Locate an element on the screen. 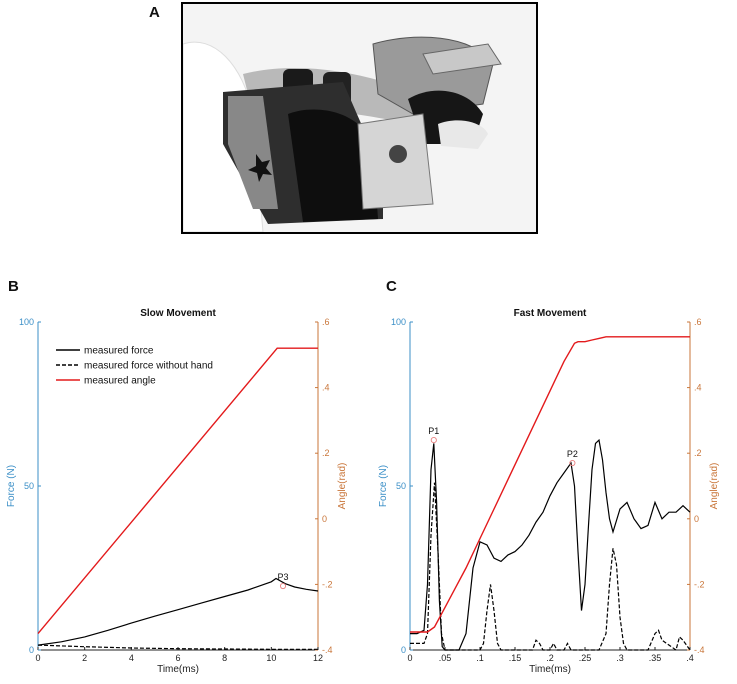  x-tick-label: .15 is located at coordinates (515, 658).